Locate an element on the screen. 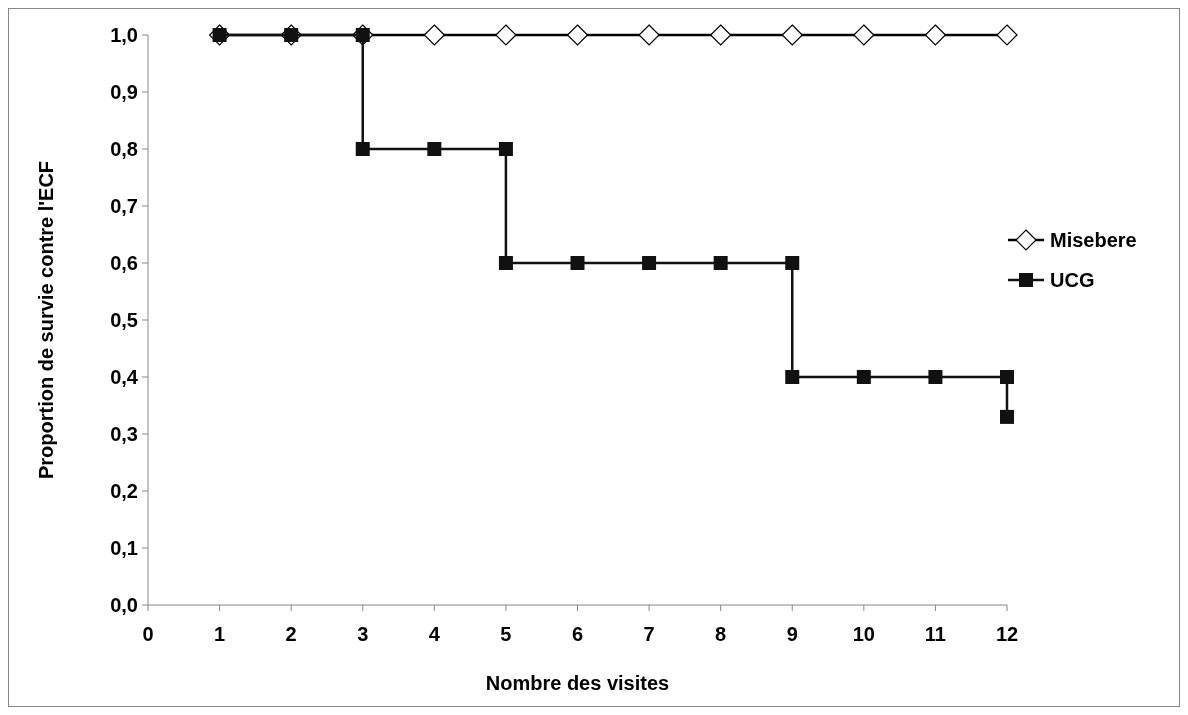 The height and width of the screenshot is (715, 1188). y-tick-label: 0,3 is located at coordinates (124, 434).